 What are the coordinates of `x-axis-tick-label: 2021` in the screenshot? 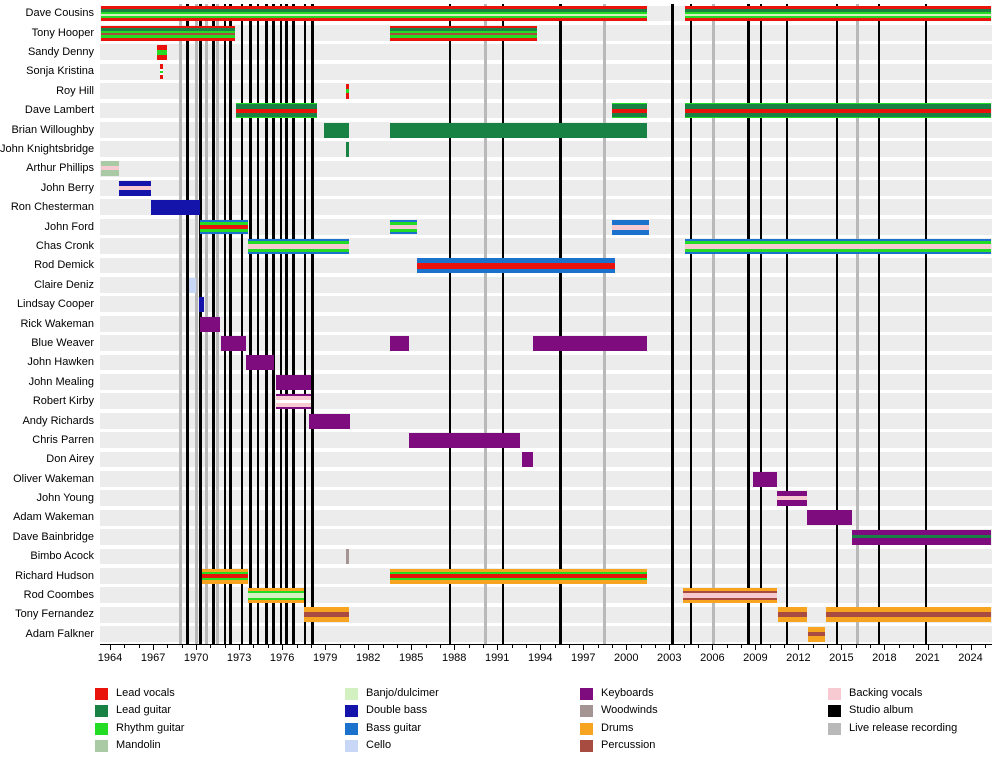 It's located at (927, 658).